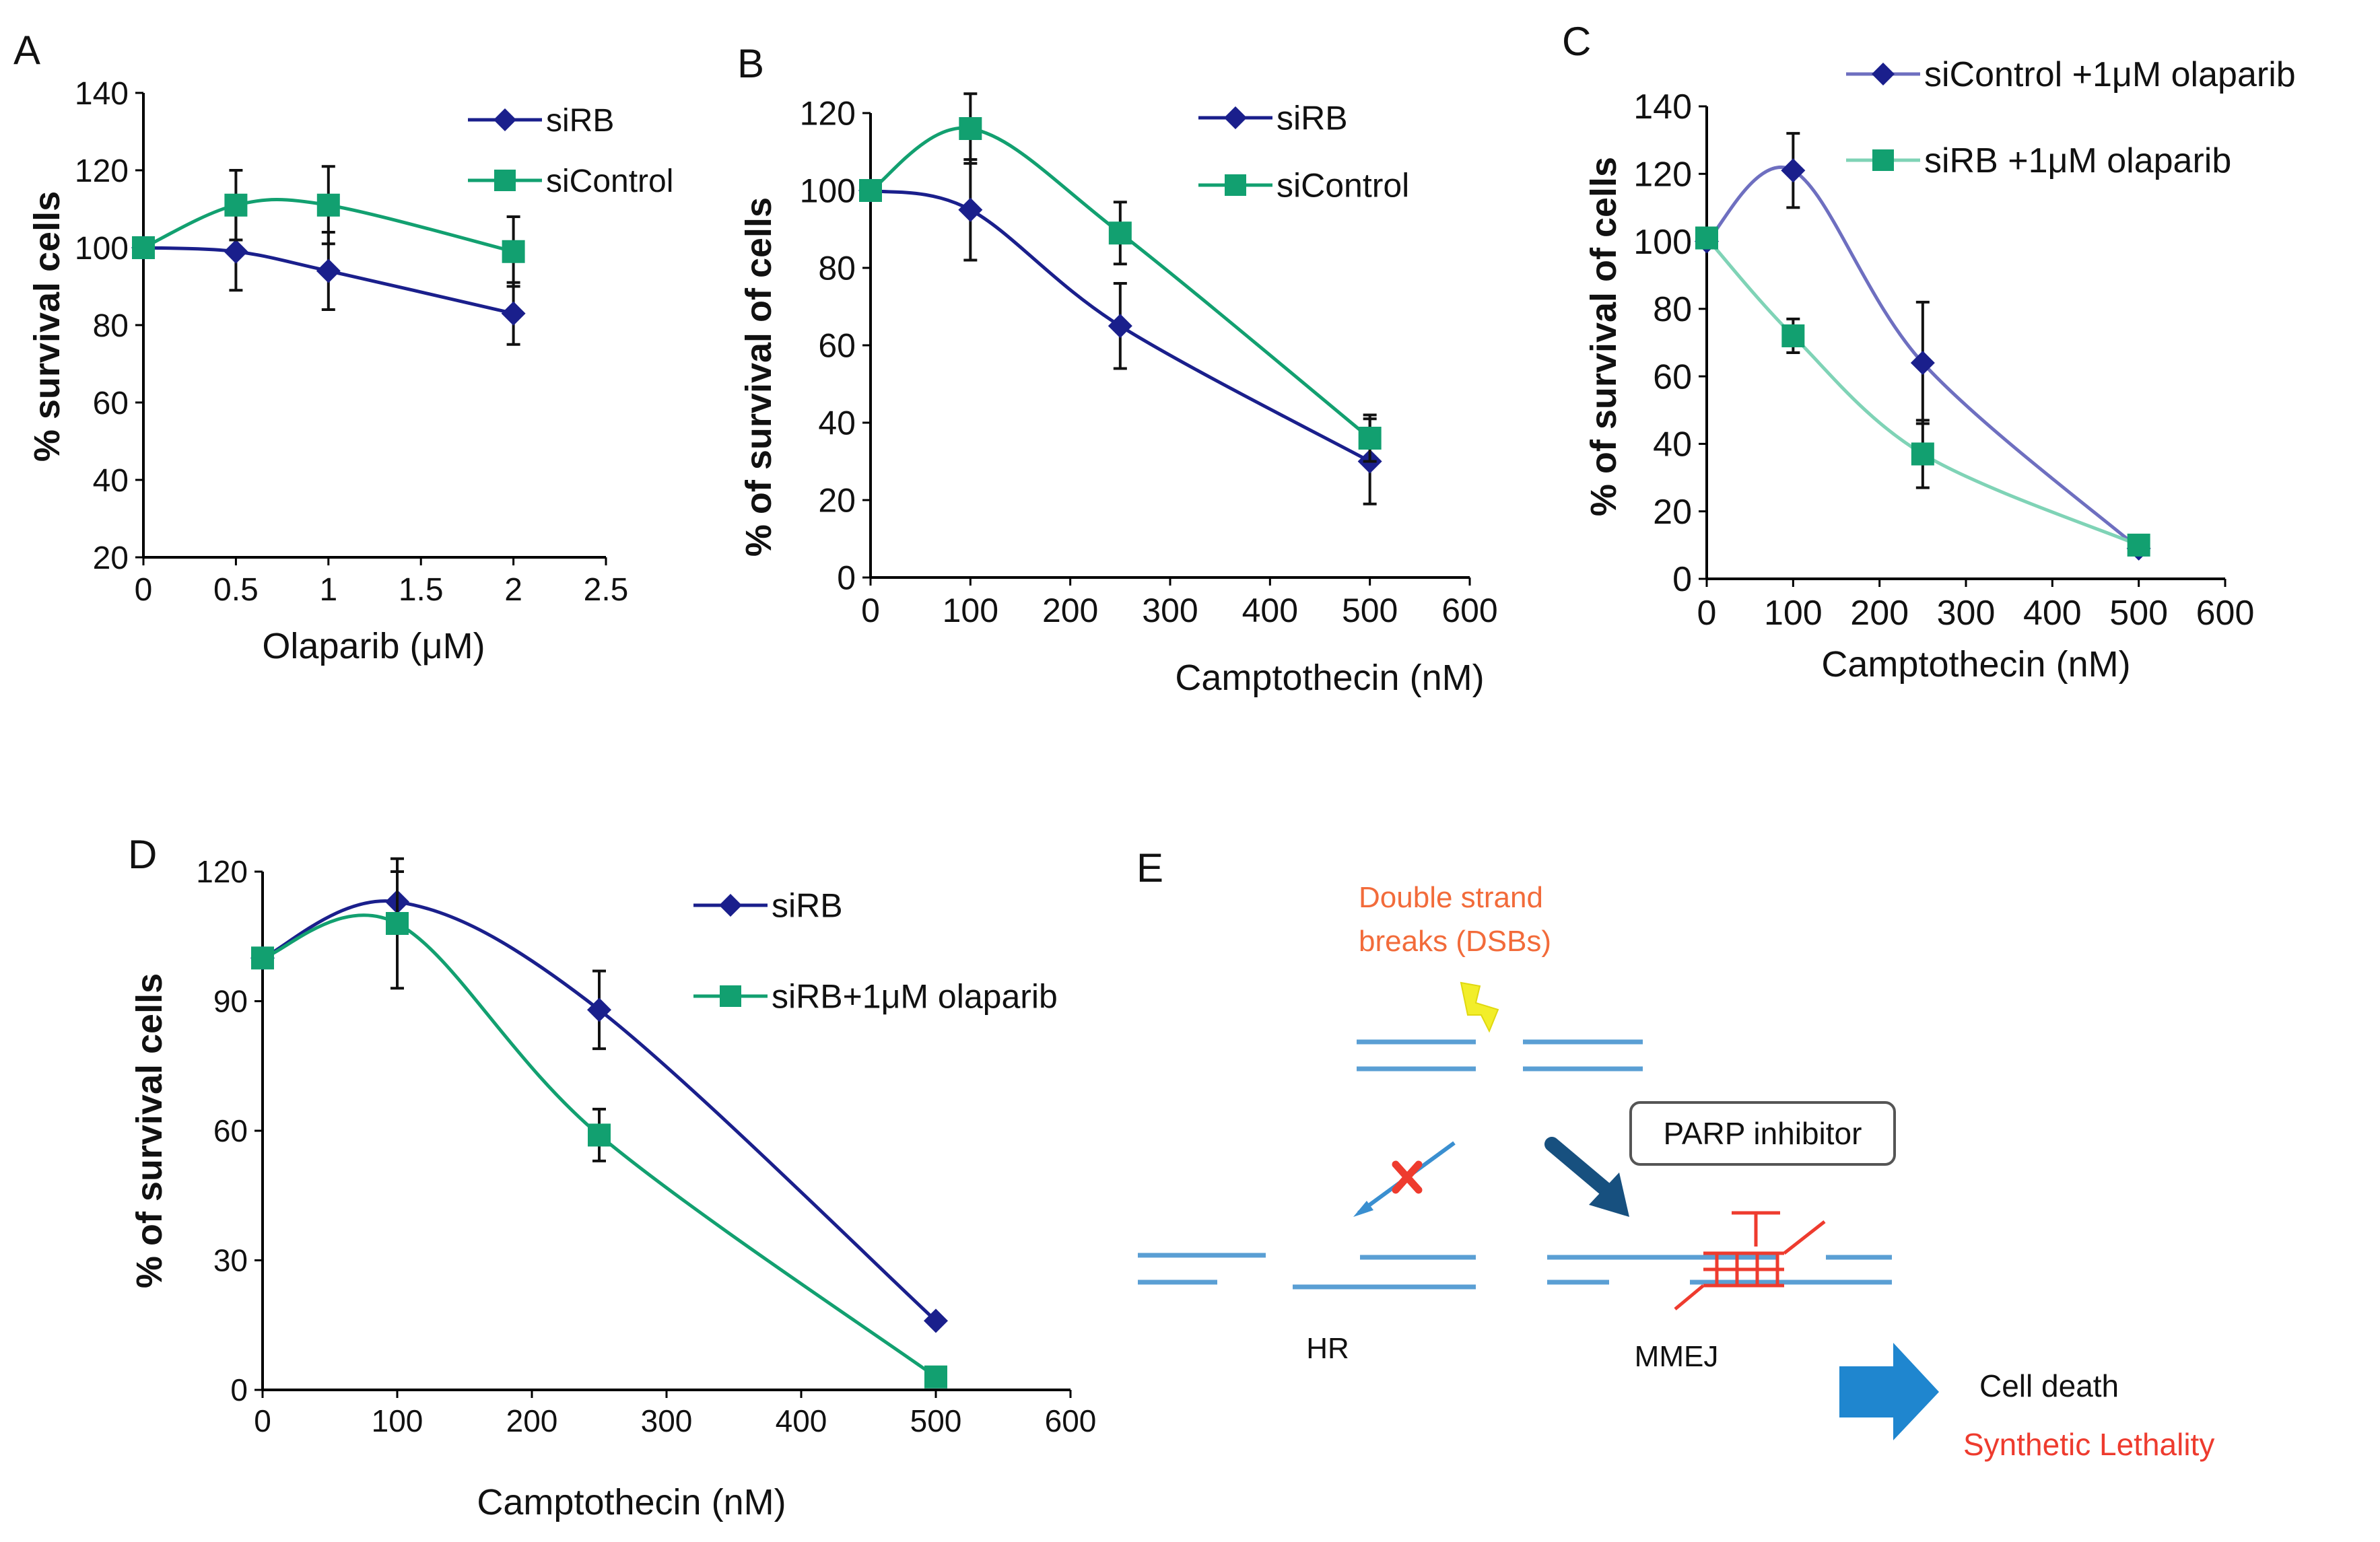  I want to click on x-tick-label: 2, so click(513, 590).